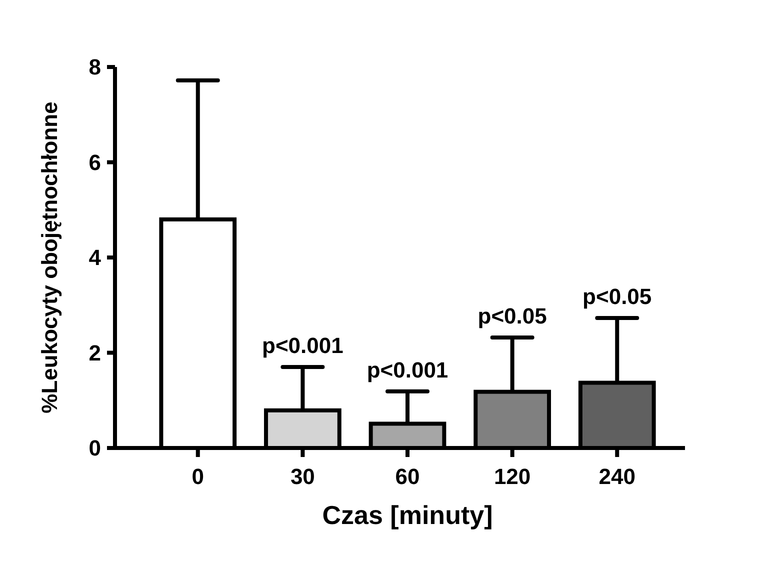 The width and height of the screenshot is (770, 562). What do you see at coordinates (95, 257) in the screenshot?
I see `y-tick-label: 4` at bounding box center [95, 257].